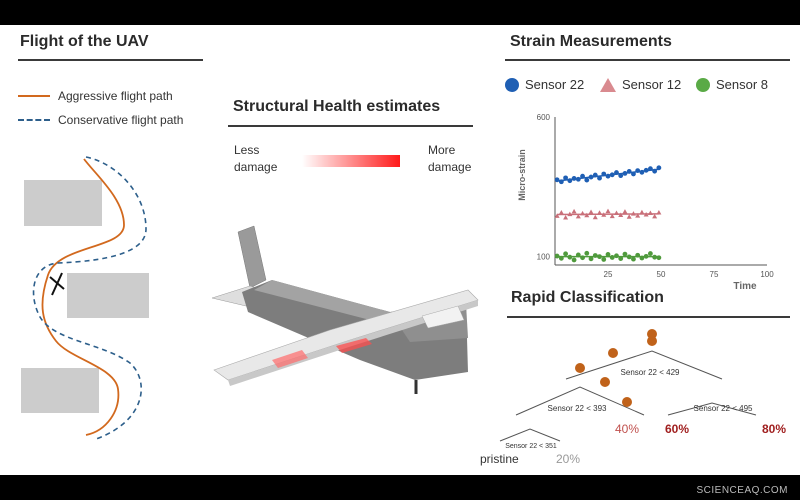  Describe the element at coordinates (742, 490) in the screenshot. I see `watermark: SCIENCEAQ.COM` at that location.